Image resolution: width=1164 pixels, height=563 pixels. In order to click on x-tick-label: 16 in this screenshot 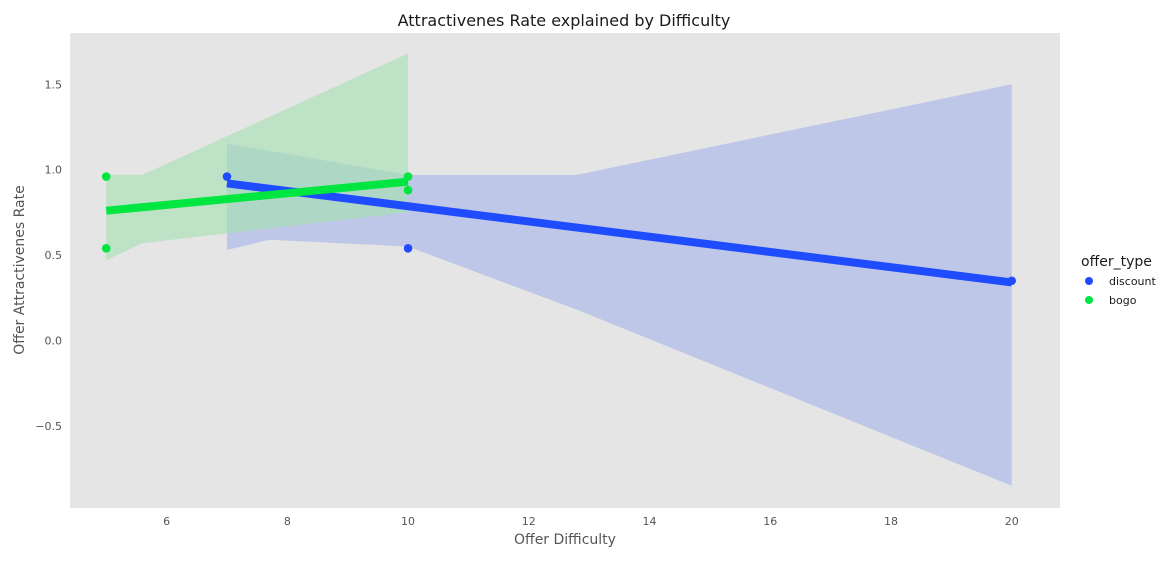, I will do `click(770, 521)`.